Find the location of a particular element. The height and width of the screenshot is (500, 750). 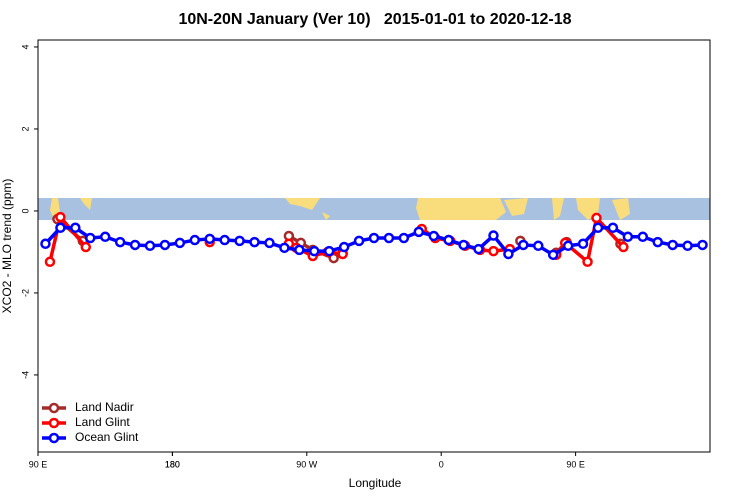

map-strip is located at coordinates (374, 209).